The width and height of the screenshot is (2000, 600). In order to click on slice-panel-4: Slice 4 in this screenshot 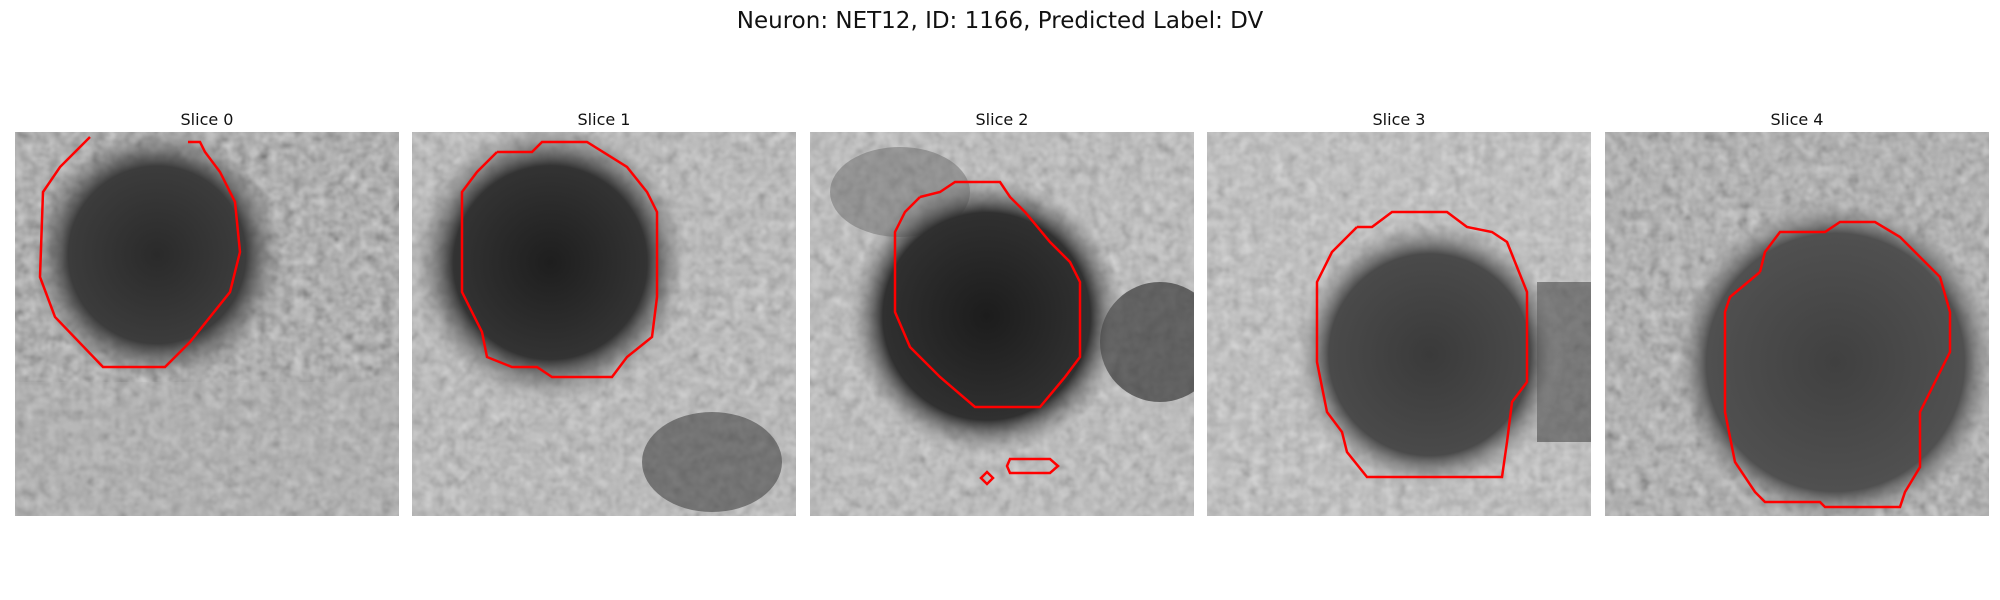, I will do `click(1797, 312)`.